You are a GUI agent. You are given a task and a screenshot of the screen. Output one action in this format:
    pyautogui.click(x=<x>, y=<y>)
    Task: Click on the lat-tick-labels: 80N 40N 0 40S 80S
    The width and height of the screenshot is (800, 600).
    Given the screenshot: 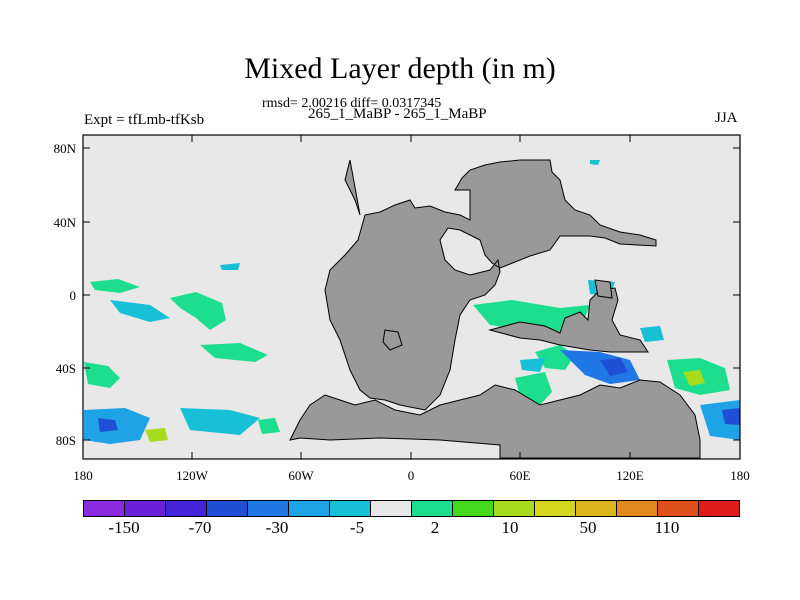 What is the action you would take?
    pyautogui.click(x=65, y=294)
    